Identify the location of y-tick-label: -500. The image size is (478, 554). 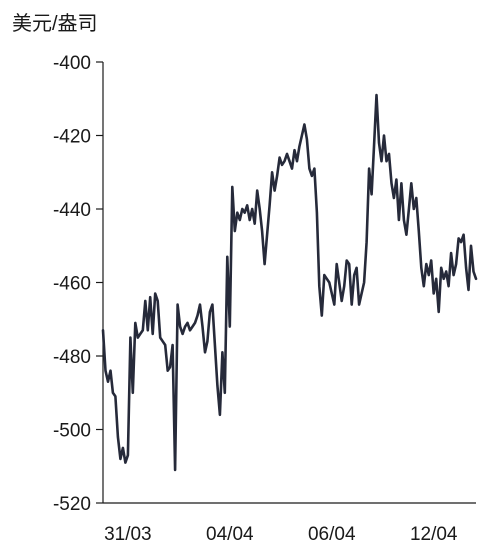
(72, 431).